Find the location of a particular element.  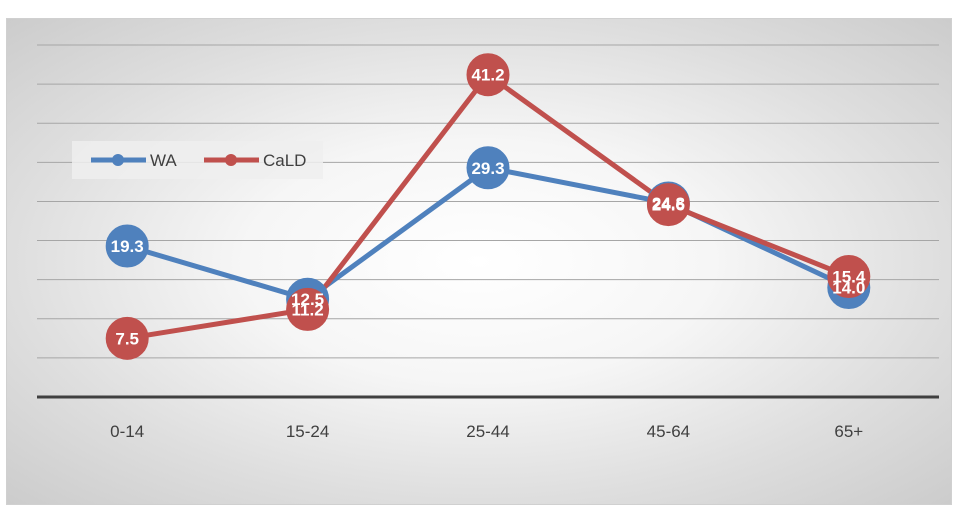

data-label-wa: 12.5 is located at coordinates (307, 299).